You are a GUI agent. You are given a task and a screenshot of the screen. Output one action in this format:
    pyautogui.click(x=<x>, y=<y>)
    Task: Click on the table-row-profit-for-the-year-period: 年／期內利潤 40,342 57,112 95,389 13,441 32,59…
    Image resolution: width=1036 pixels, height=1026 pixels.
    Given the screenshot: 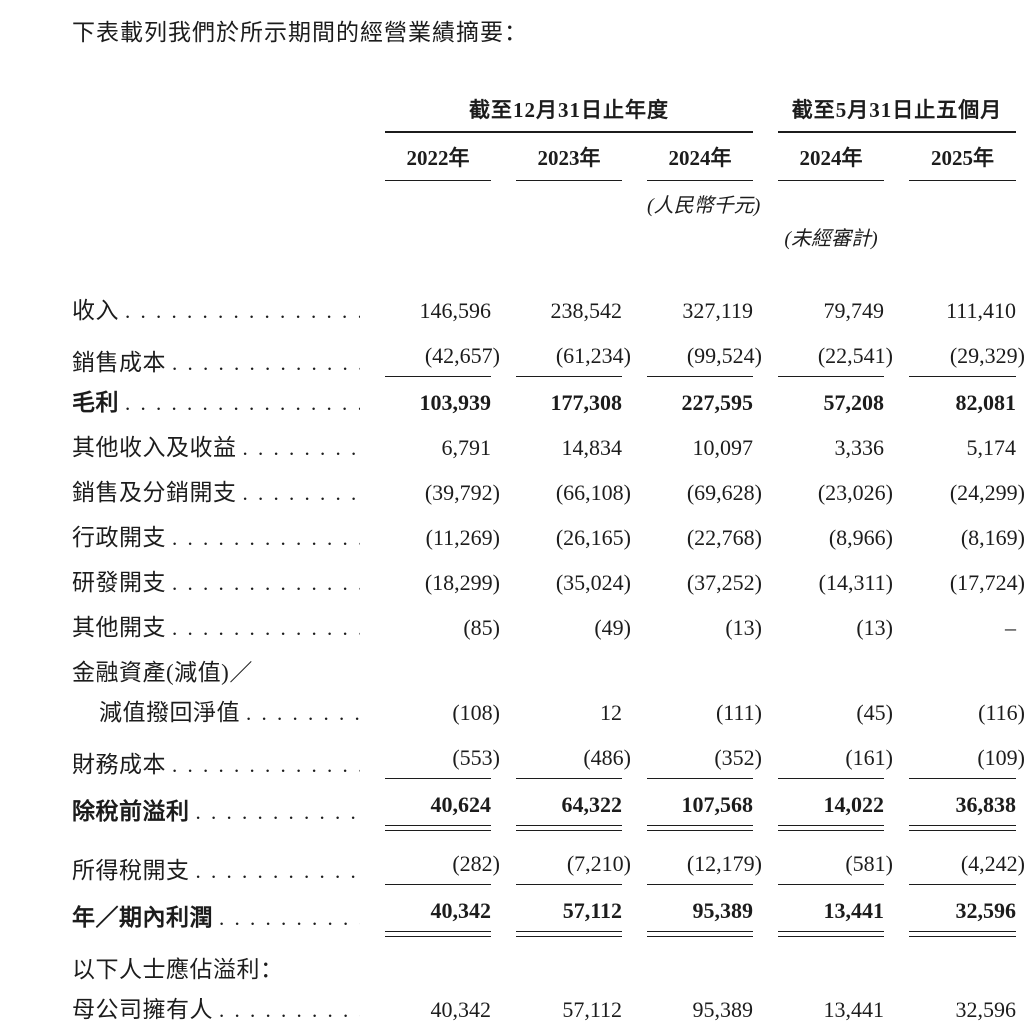 What is the action you would take?
    pyautogui.click(x=544, y=917)
    